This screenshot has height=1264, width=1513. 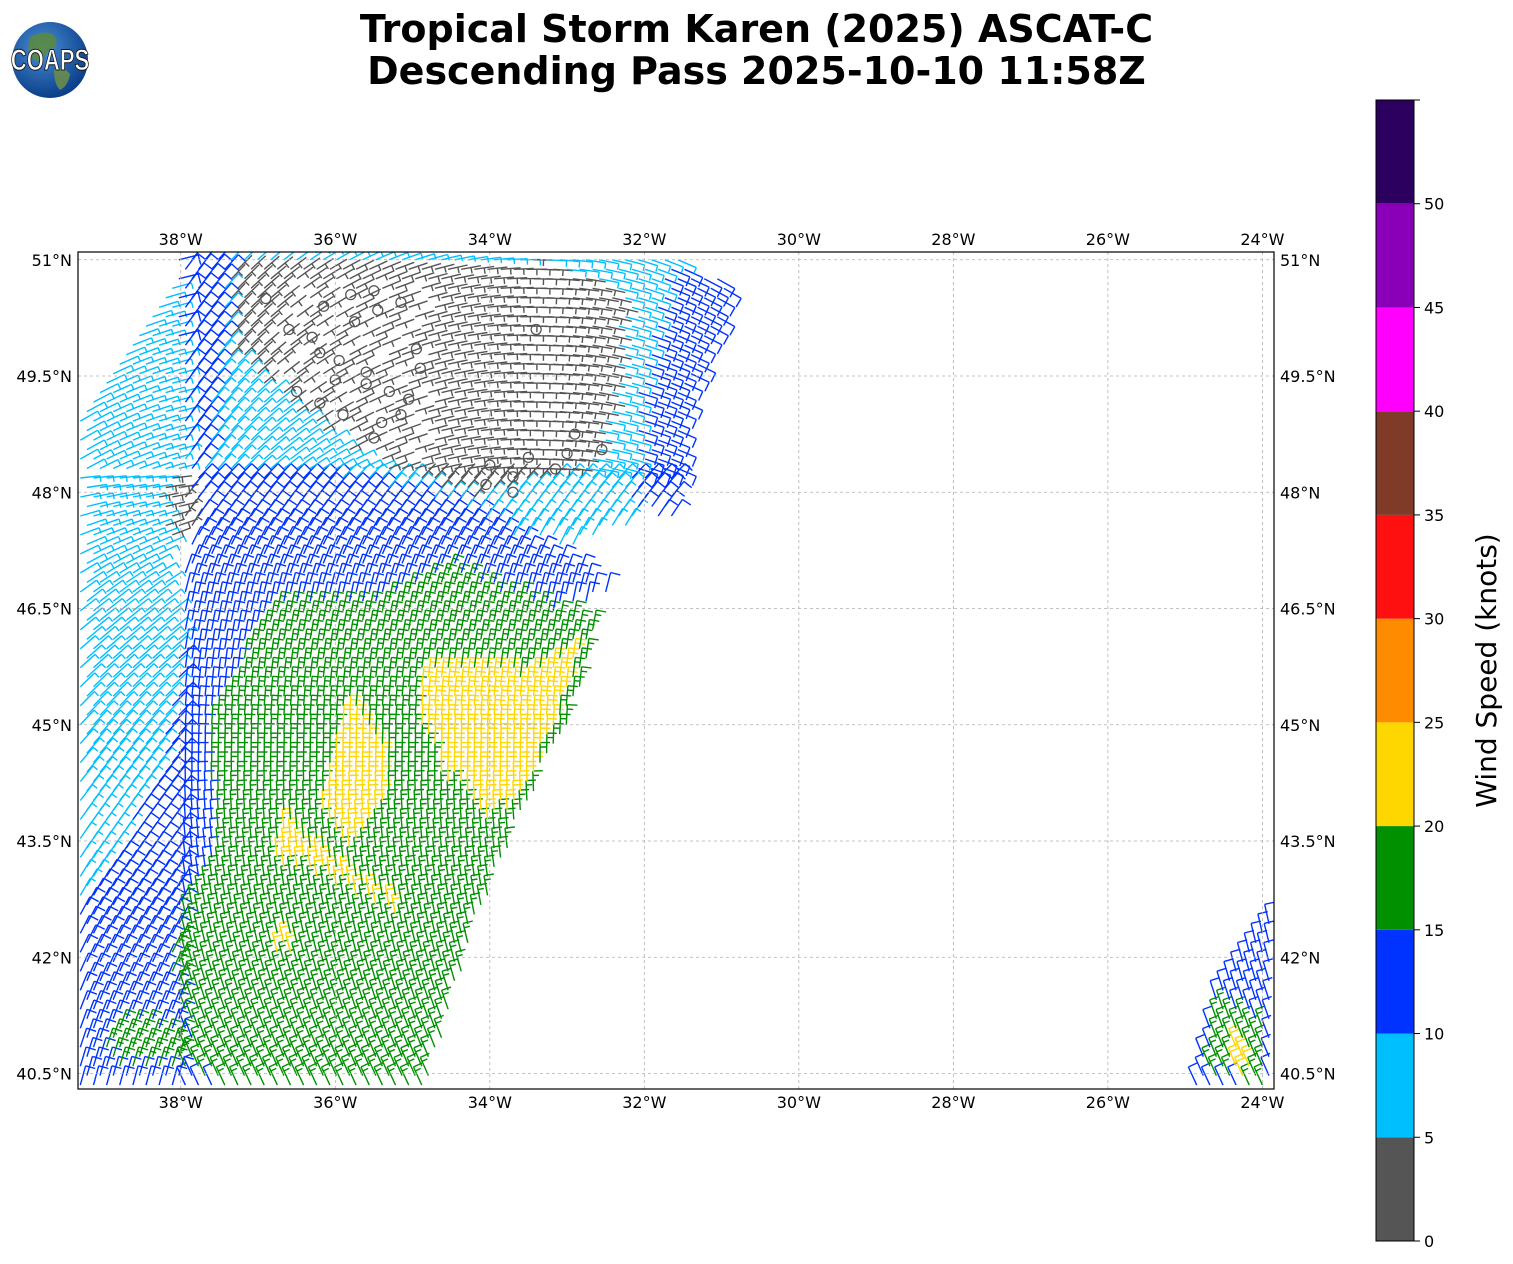 What do you see at coordinates (335, 239) in the screenshot?
I see `lon-tick-label-top: 36°W` at bounding box center [335, 239].